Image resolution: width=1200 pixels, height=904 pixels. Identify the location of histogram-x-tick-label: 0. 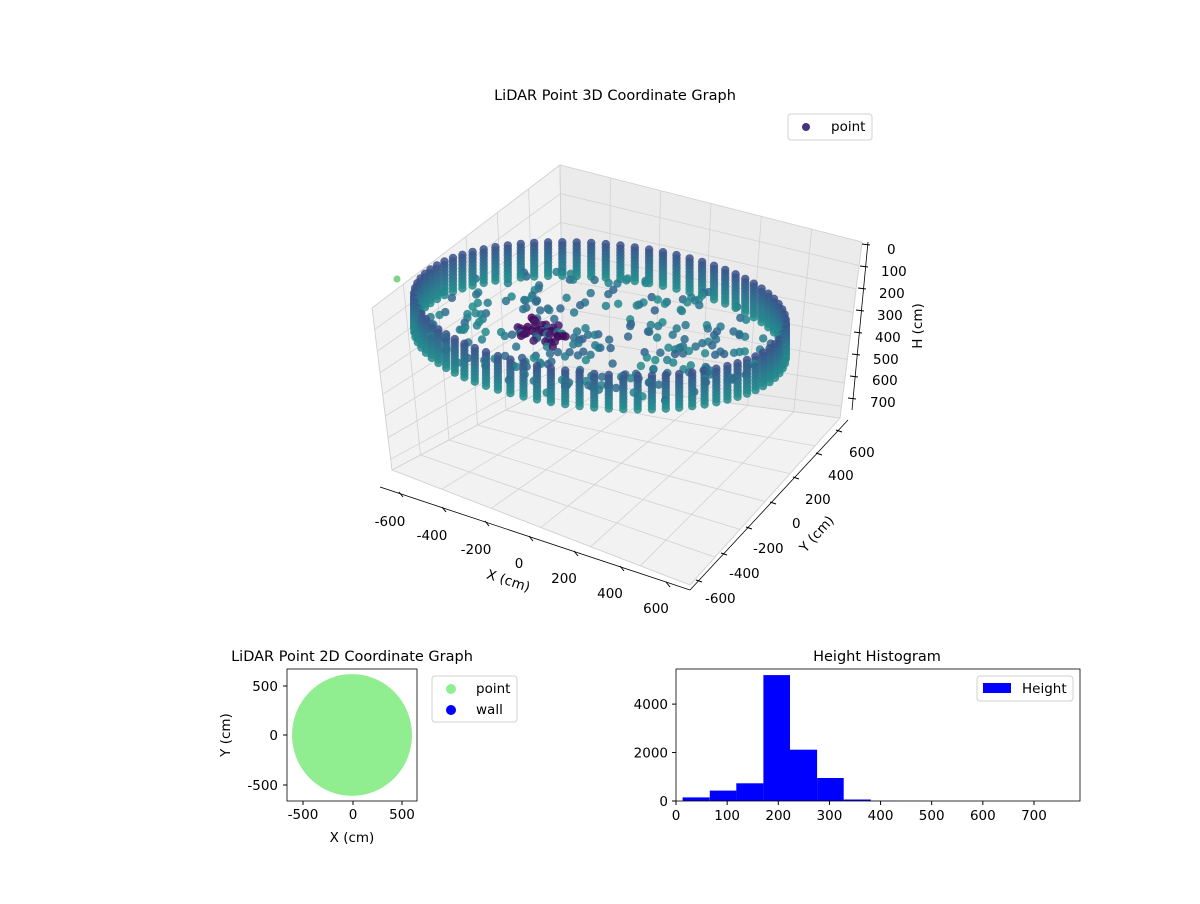
(676, 816).